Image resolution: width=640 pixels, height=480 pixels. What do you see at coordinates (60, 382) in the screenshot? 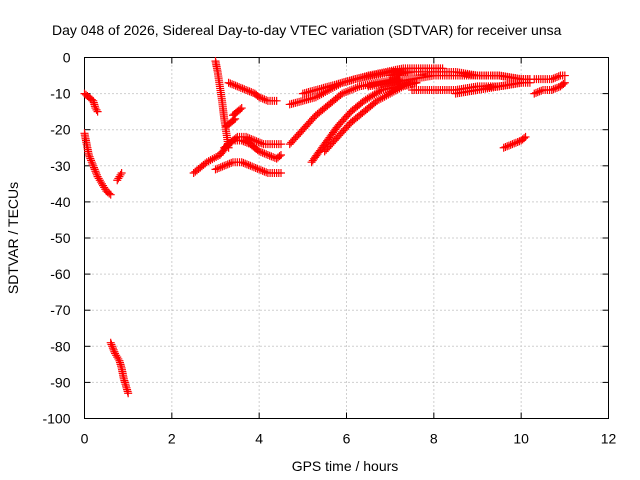
I see `y-tick-label: -90` at bounding box center [60, 382].